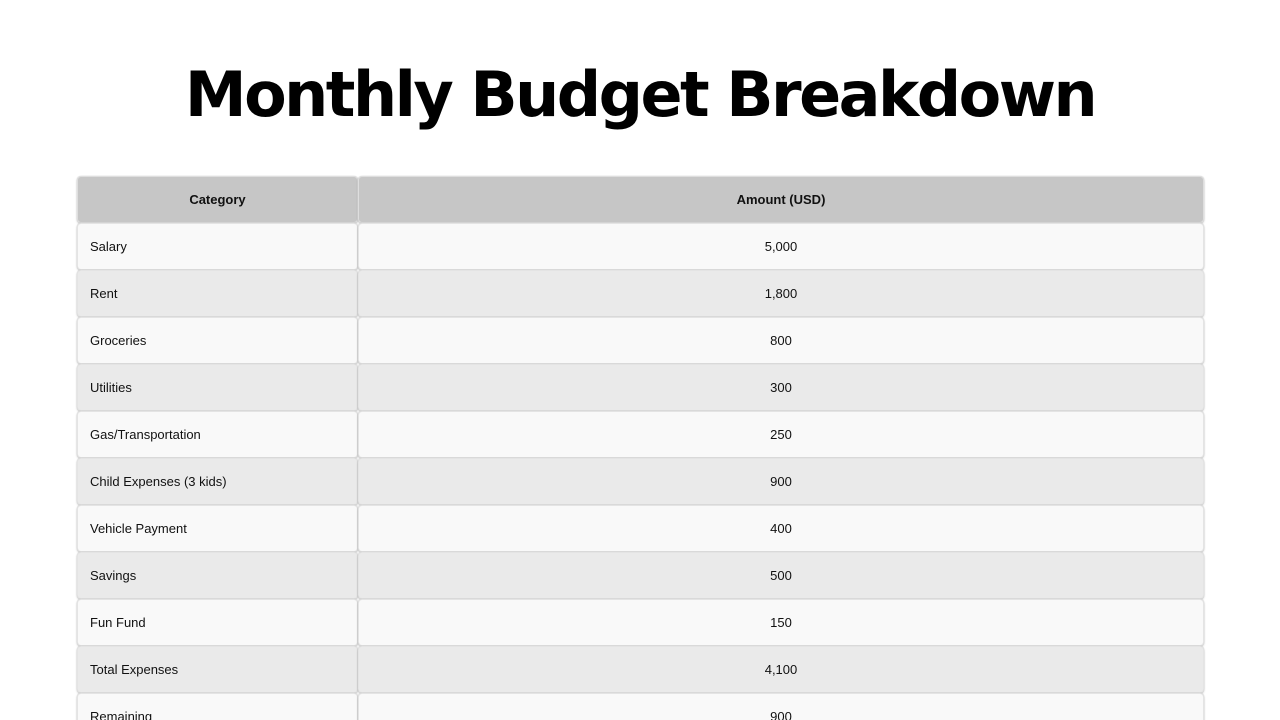  What do you see at coordinates (217, 528) in the screenshot?
I see `category-cell: Vehicle Payment` at bounding box center [217, 528].